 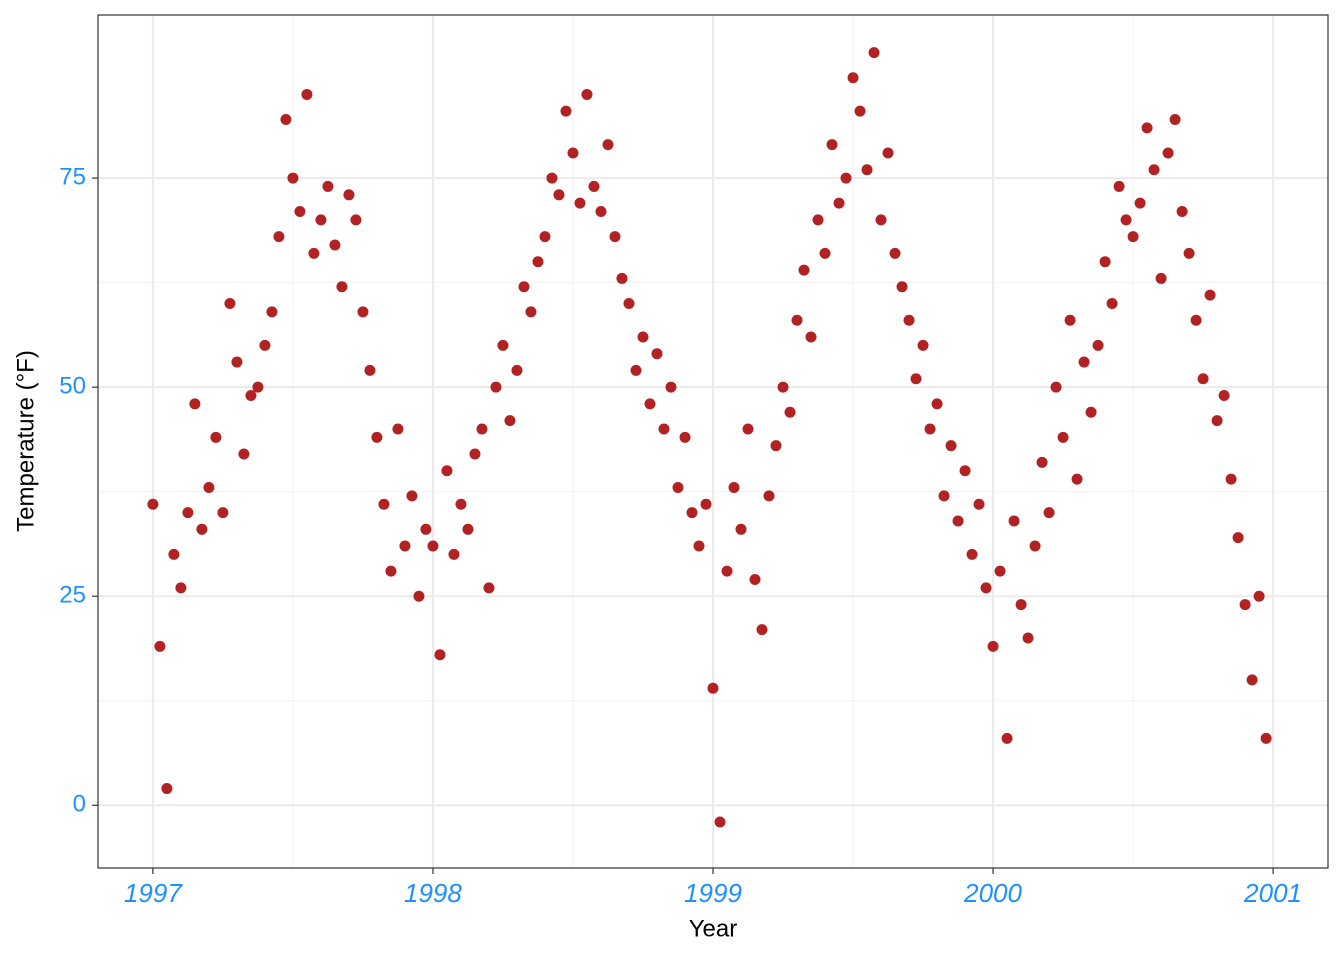 What do you see at coordinates (25, 441) in the screenshot?
I see `y-axis-title: Temperature (°F)` at bounding box center [25, 441].